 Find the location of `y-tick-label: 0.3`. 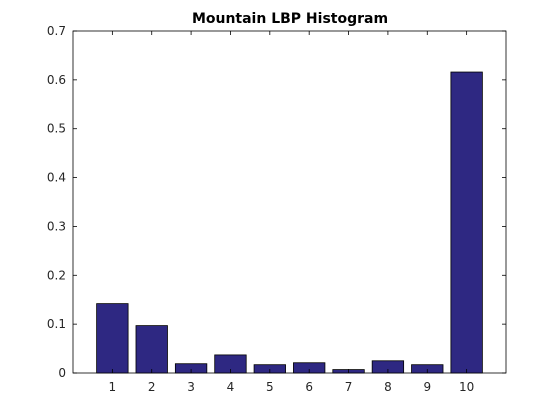

y-tick-label: 0.3 is located at coordinates (56, 226).